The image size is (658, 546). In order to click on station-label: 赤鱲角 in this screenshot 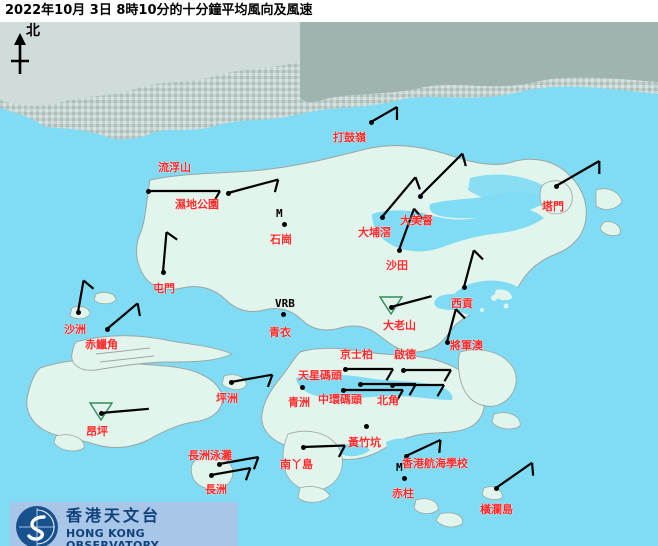, I will do `click(101, 344)`.